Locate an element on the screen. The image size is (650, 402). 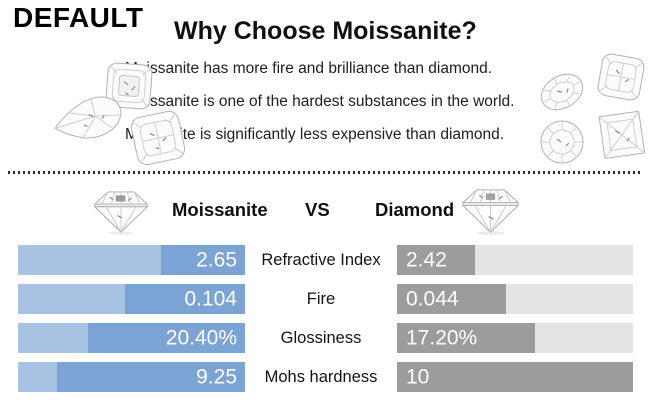
moissanite-value: 0.104 is located at coordinates (210, 299).